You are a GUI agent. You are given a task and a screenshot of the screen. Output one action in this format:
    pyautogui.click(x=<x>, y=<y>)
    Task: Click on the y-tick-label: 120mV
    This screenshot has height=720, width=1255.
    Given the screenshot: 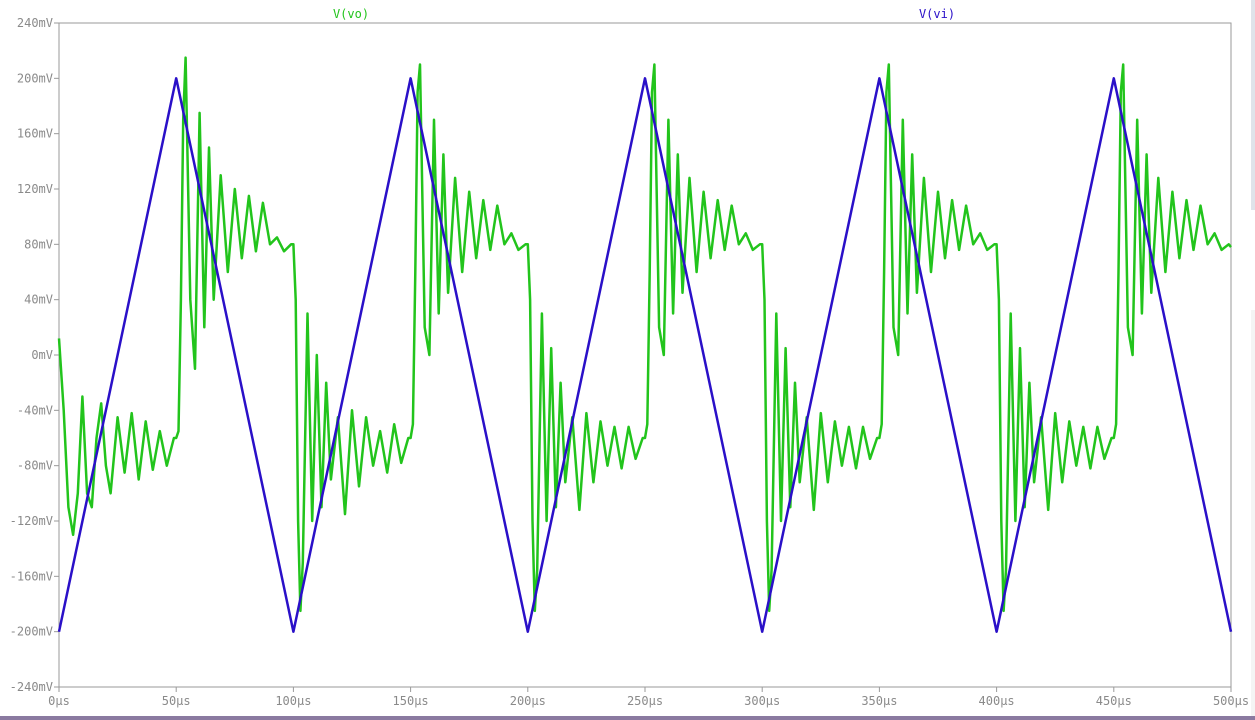 What is the action you would take?
    pyautogui.click(x=35, y=189)
    